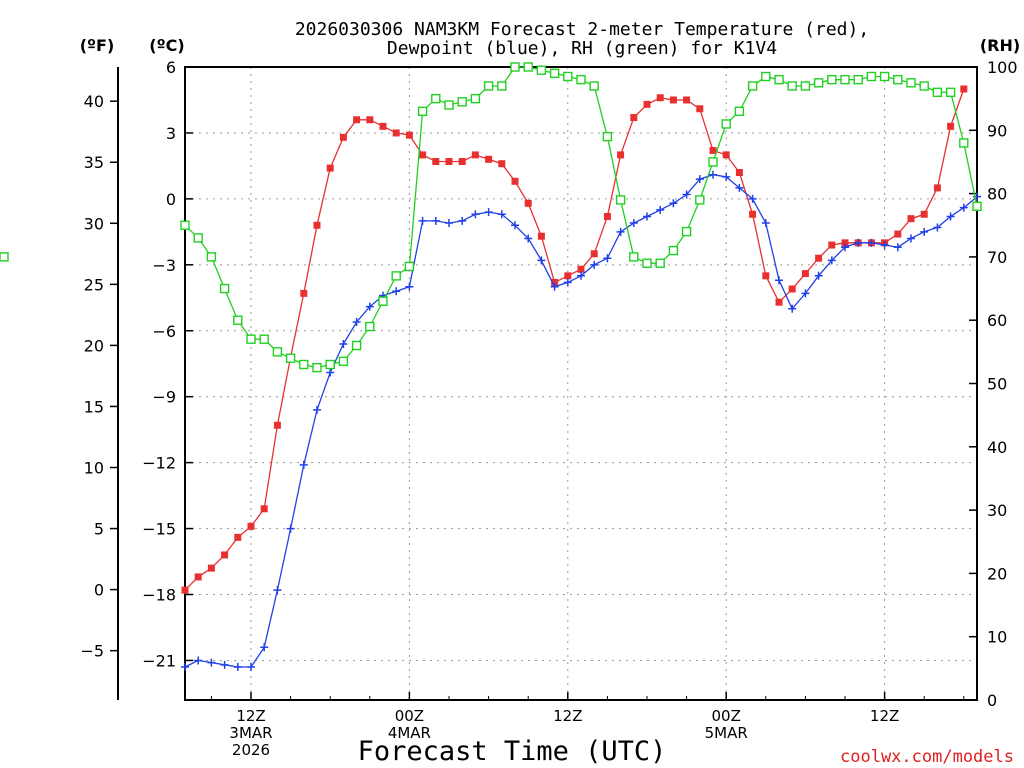 This screenshot has height=768, width=1024. I want to click on rh-tick-label: 20, so click(997, 573).